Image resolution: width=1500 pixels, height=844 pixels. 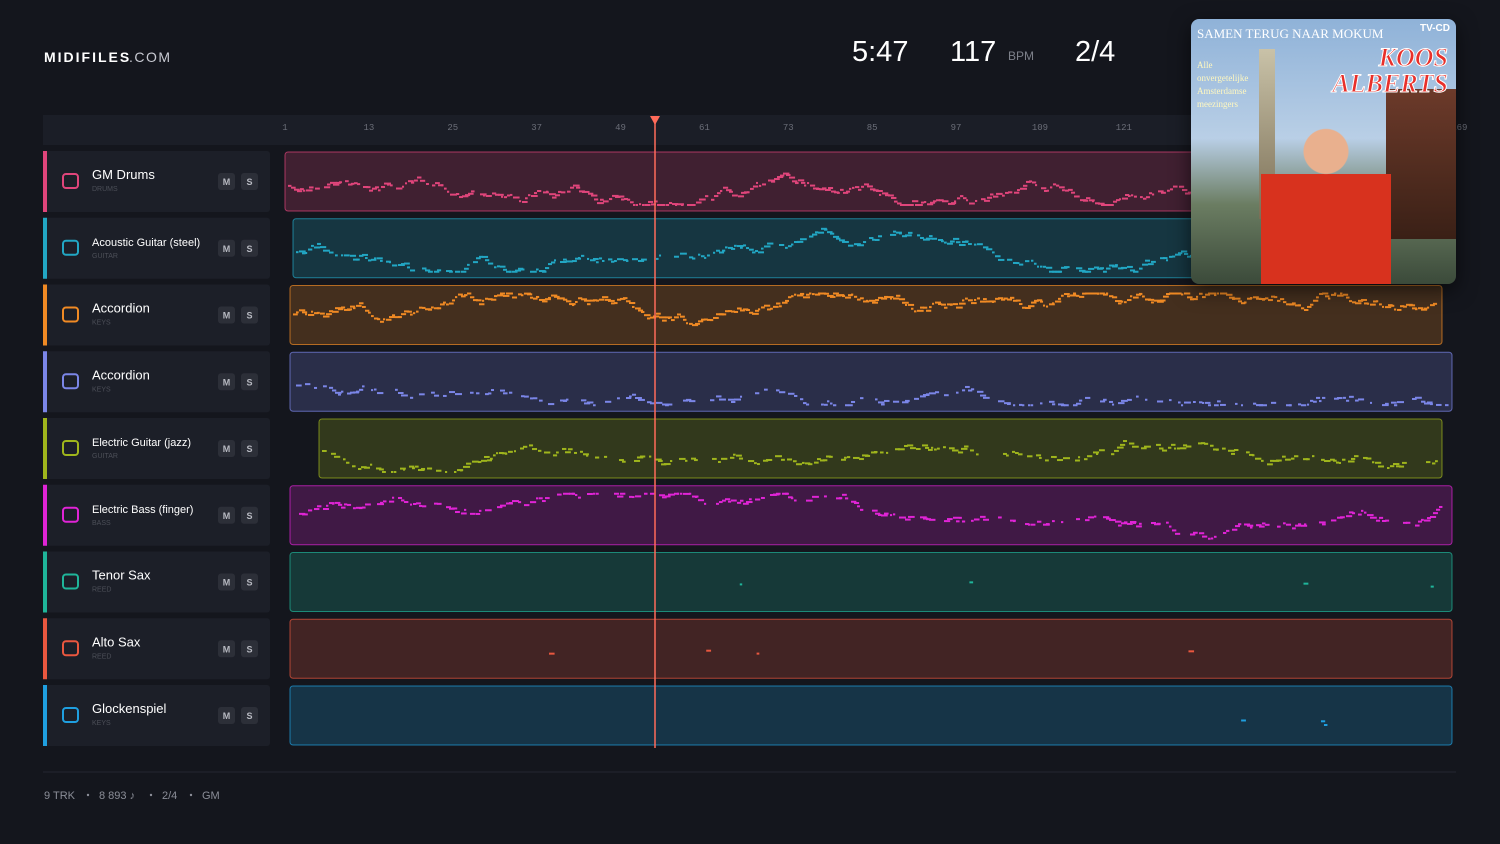 What do you see at coordinates (101, 656) in the screenshot?
I see `track-category: REED` at bounding box center [101, 656].